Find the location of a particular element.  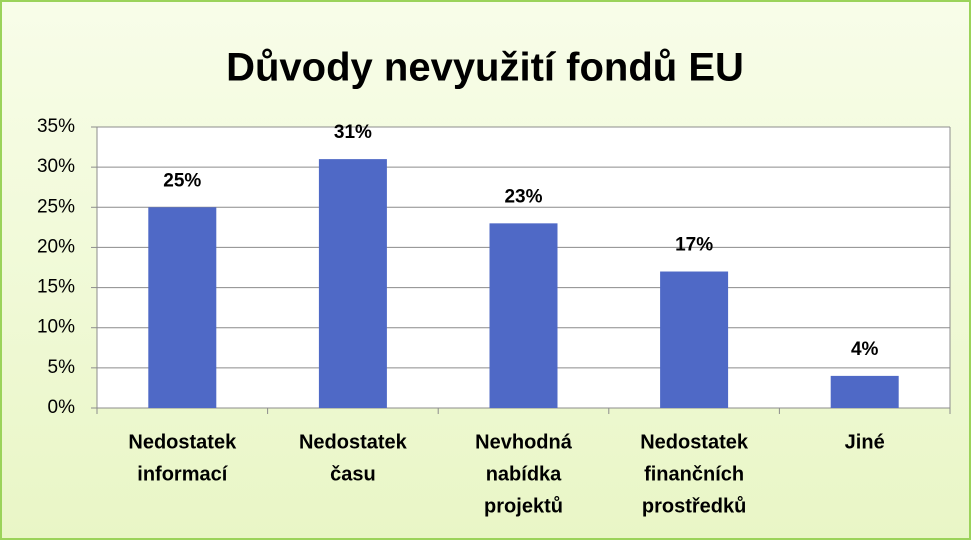

data-label: 31% is located at coordinates (353, 132).